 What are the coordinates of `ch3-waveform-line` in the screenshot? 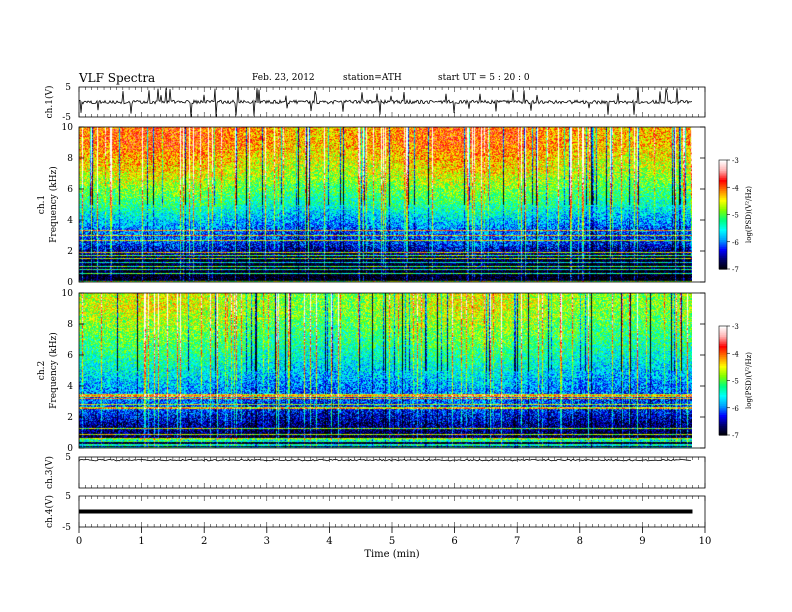 It's located at (385, 460).